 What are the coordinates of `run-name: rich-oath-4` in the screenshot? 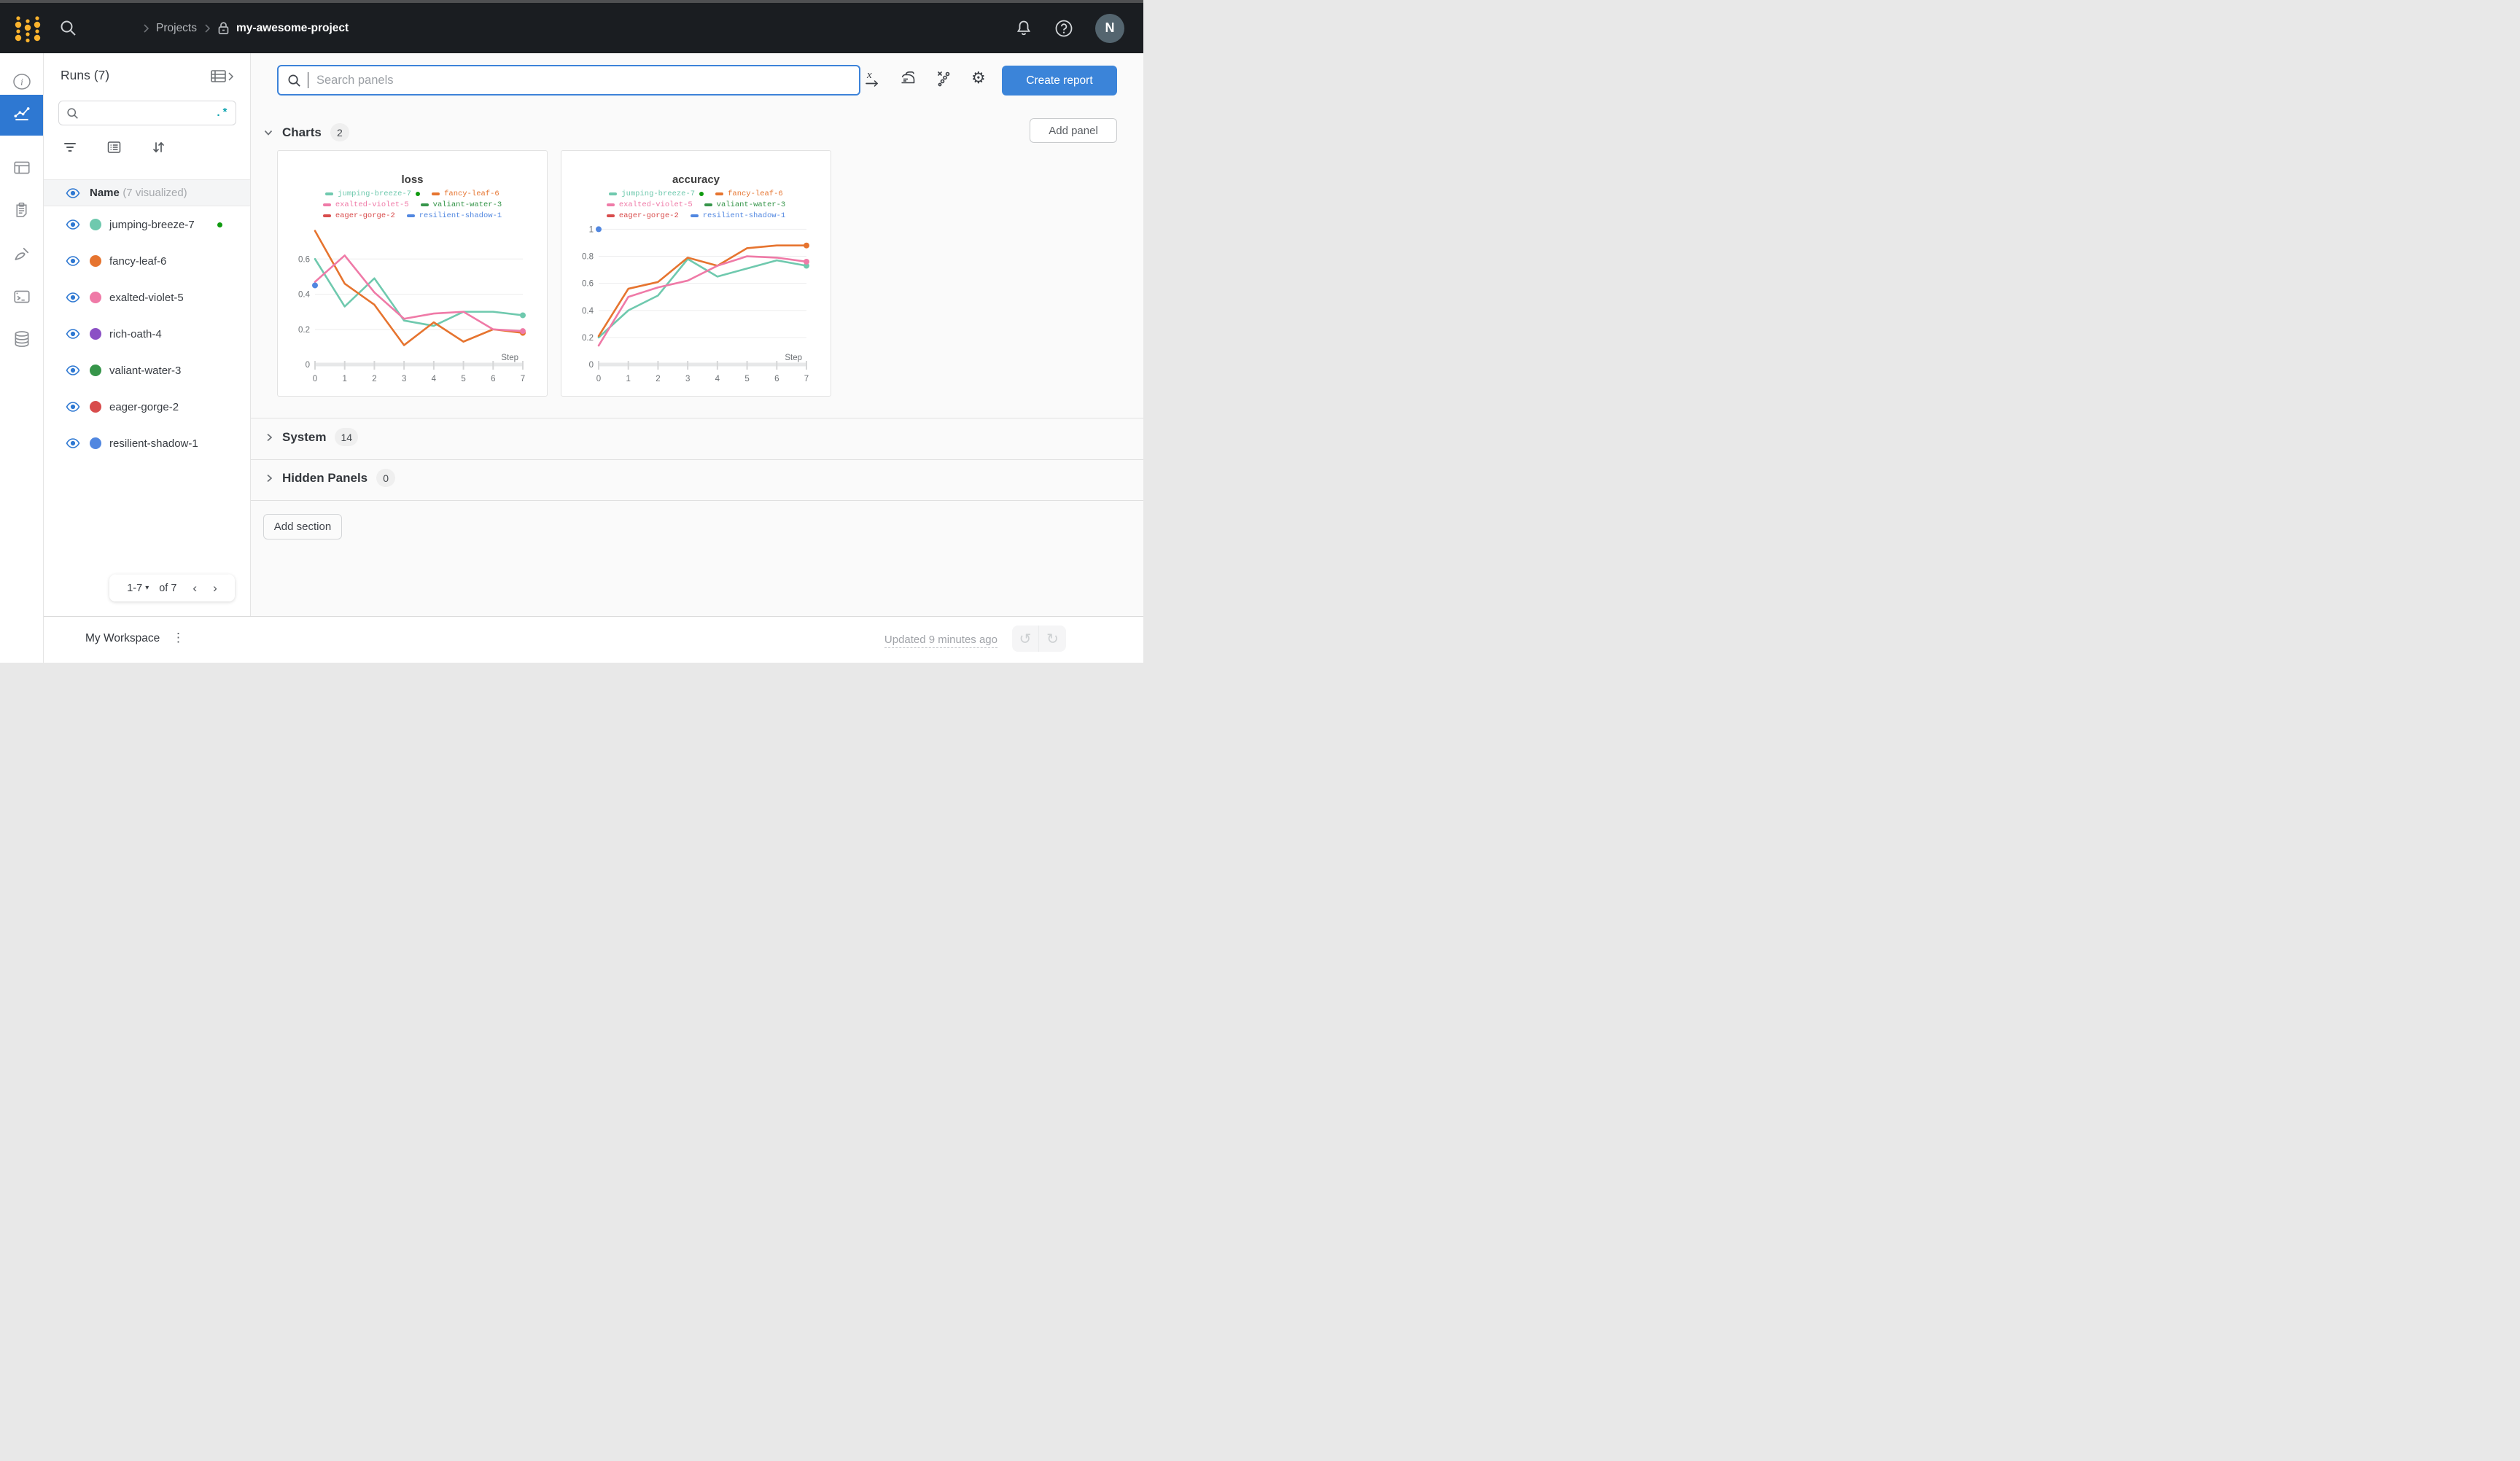 It's located at (135, 333).